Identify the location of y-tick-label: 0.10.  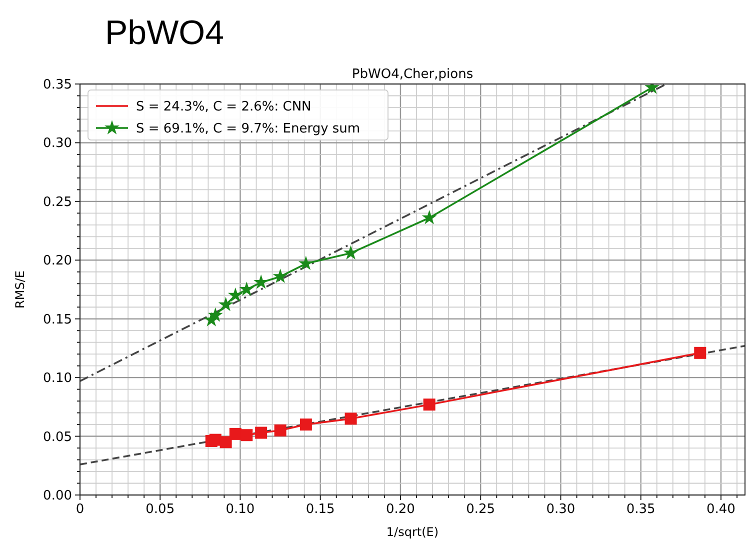
(57, 378).